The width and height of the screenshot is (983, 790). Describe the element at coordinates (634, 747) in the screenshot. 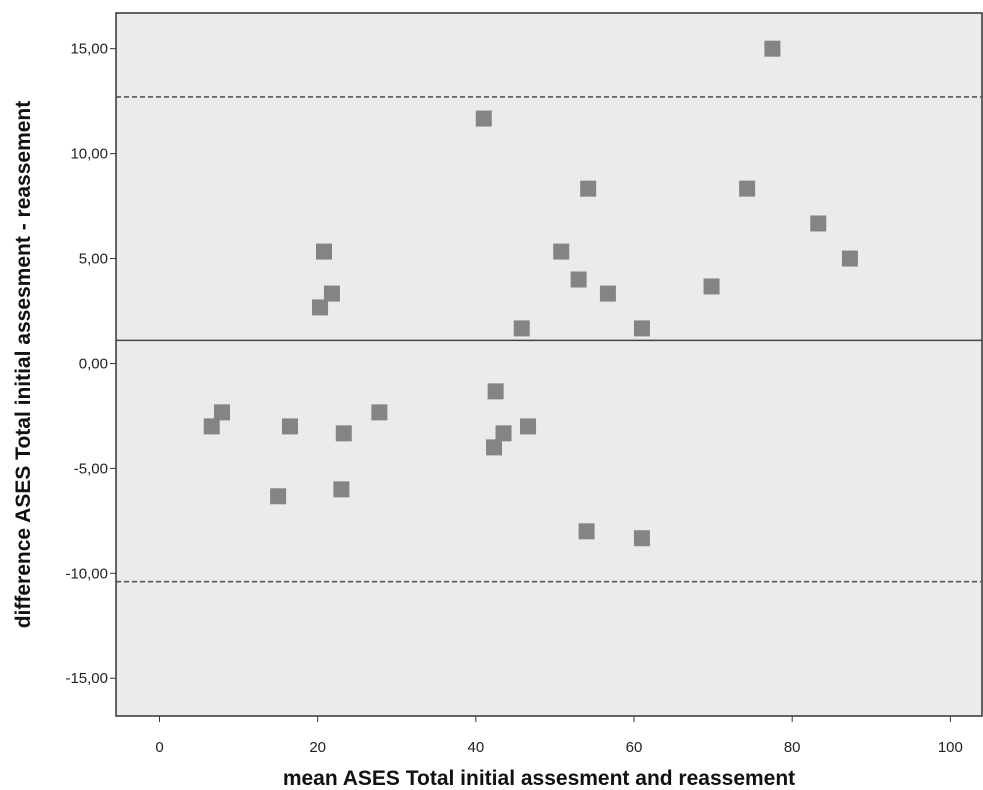

I see `x-tick-label: 60` at that location.